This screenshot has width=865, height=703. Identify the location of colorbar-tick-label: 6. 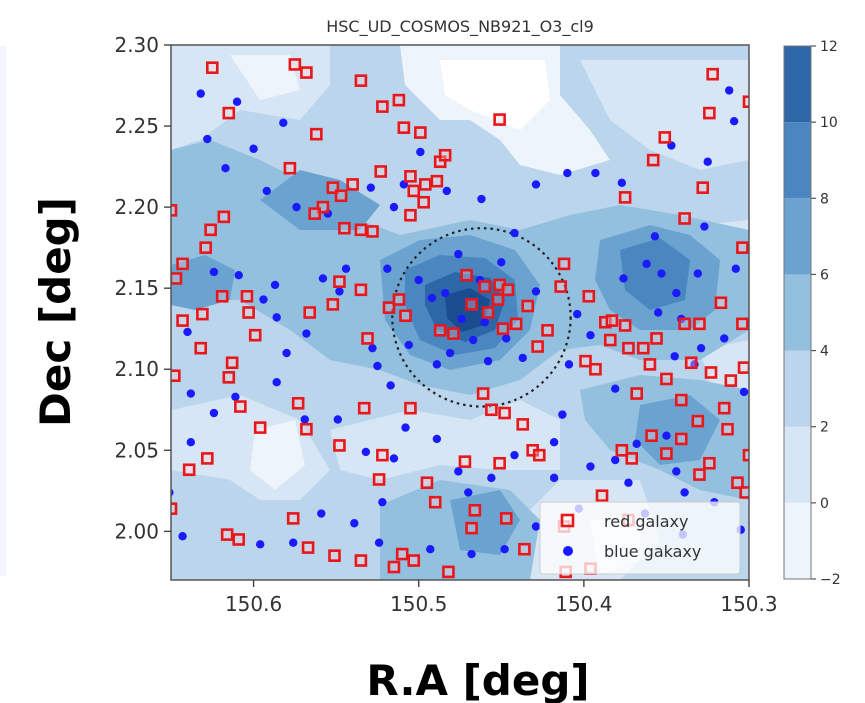
(824, 275).